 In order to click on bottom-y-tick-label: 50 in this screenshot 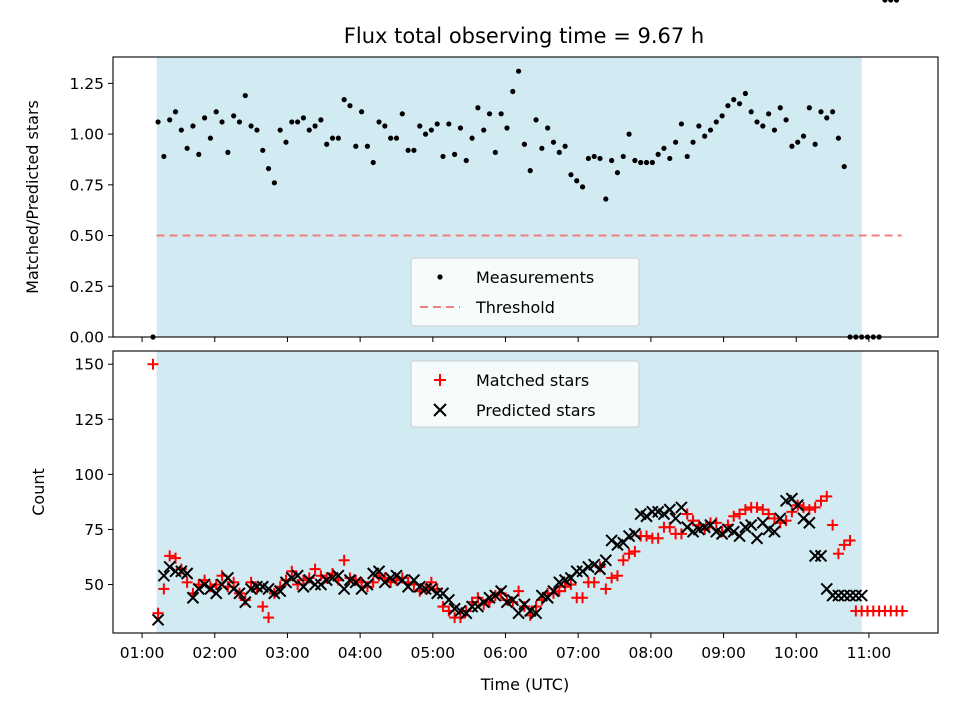, I will do `click(94, 585)`.